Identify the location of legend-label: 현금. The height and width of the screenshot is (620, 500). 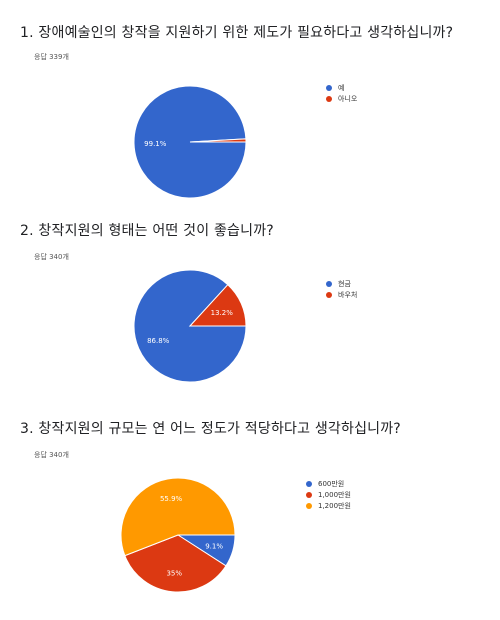
(344, 283).